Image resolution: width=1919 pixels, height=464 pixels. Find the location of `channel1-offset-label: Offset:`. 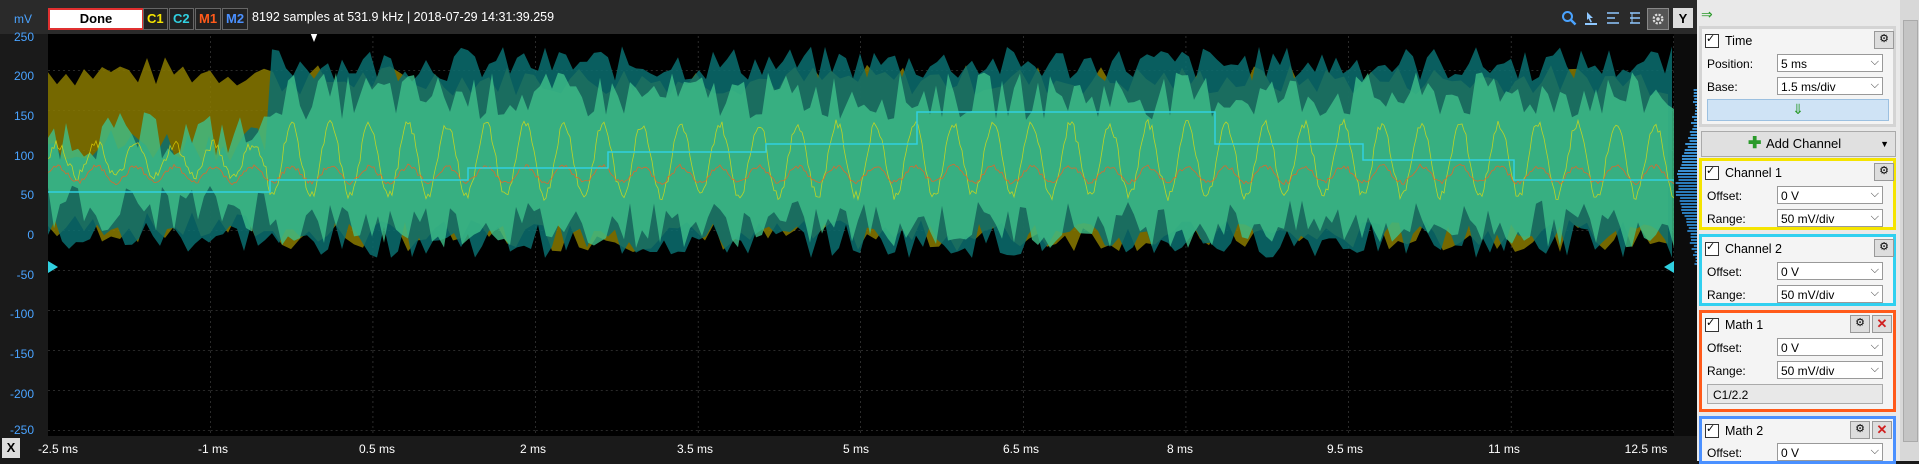

channel1-offset-label: Offset: is located at coordinates (1724, 196).